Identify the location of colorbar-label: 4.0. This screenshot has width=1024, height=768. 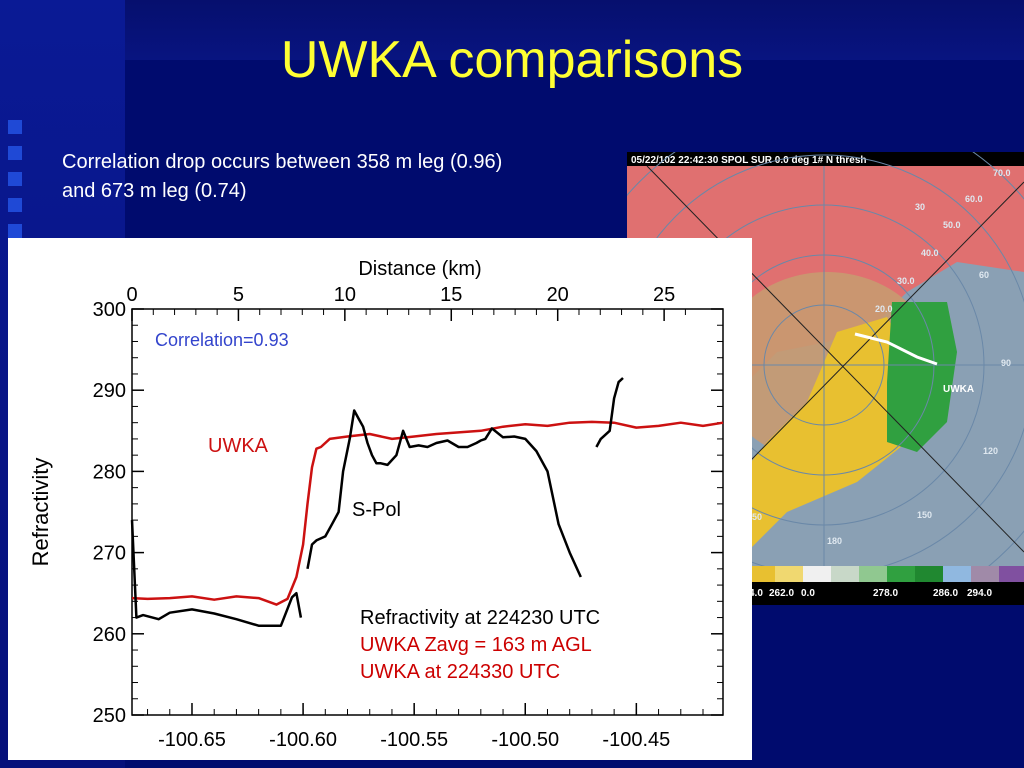
(756, 593).